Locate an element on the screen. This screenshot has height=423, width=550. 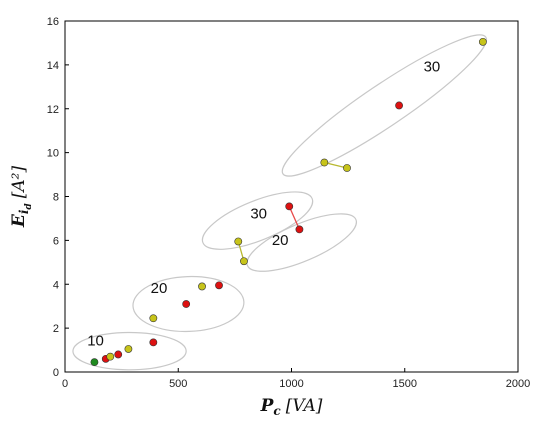
x-axis-ticks: 0 500 1000 1500 2000 is located at coordinates (296, 379).